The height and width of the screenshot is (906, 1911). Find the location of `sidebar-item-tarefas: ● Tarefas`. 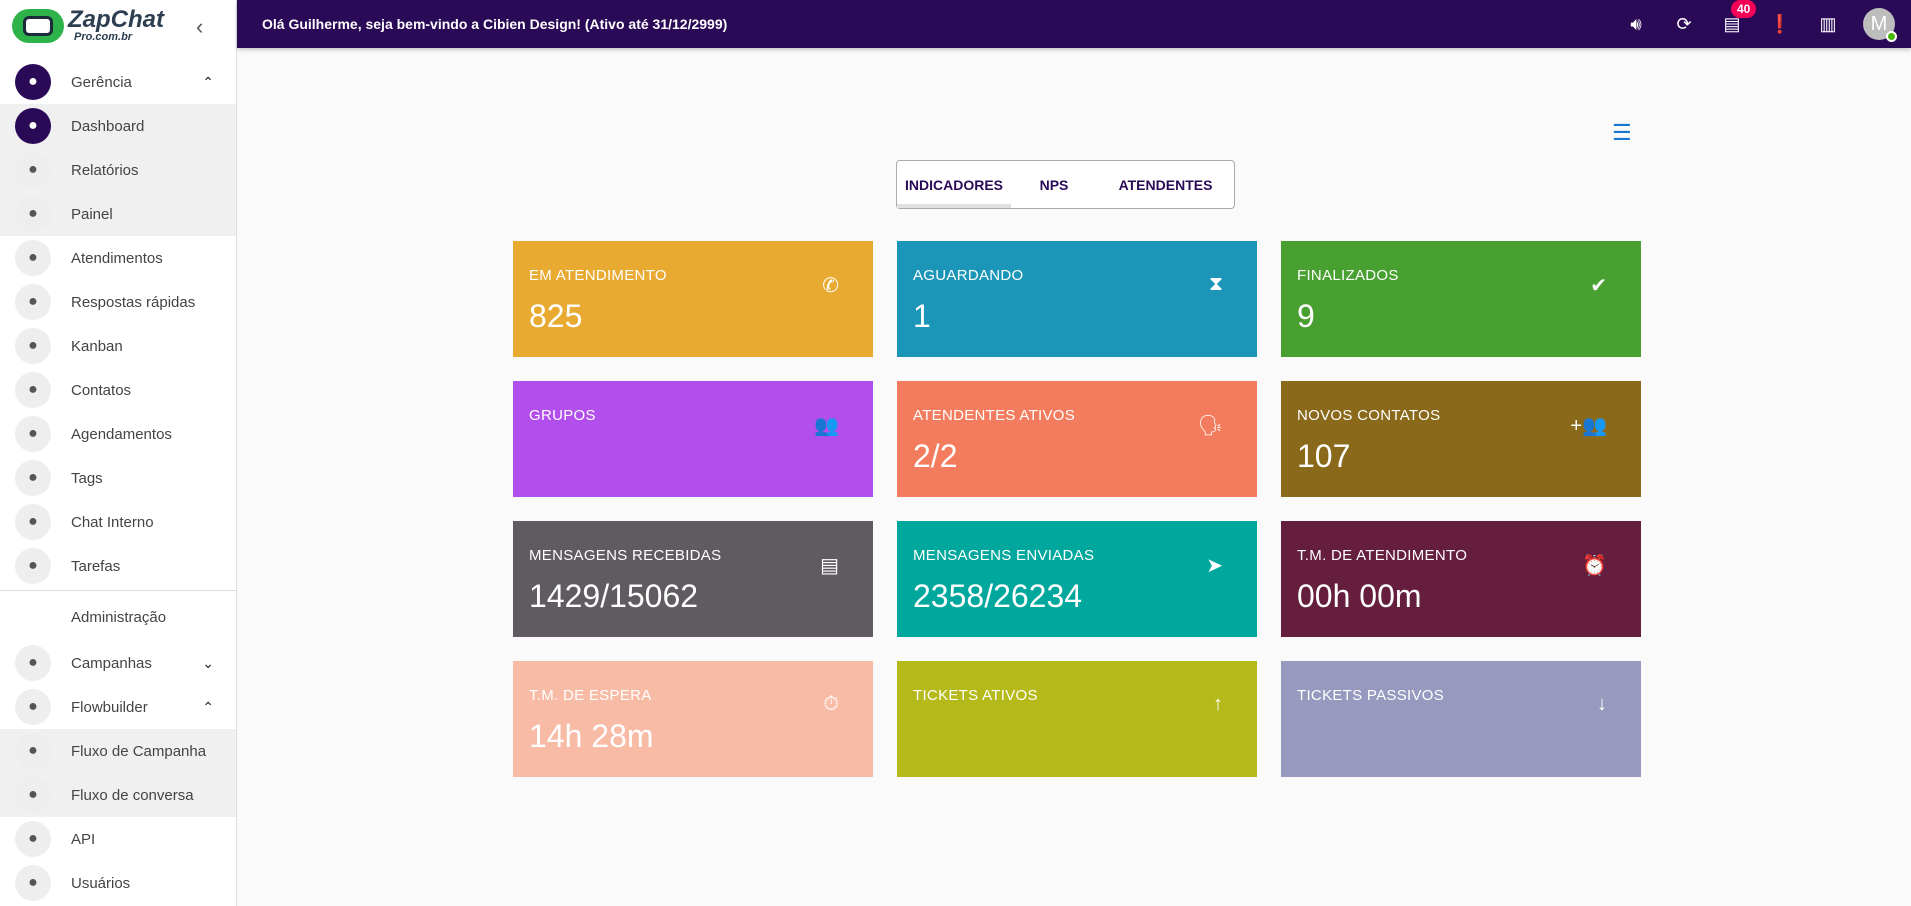

sidebar-item-tarefas: ● Tarefas is located at coordinates (118, 566).